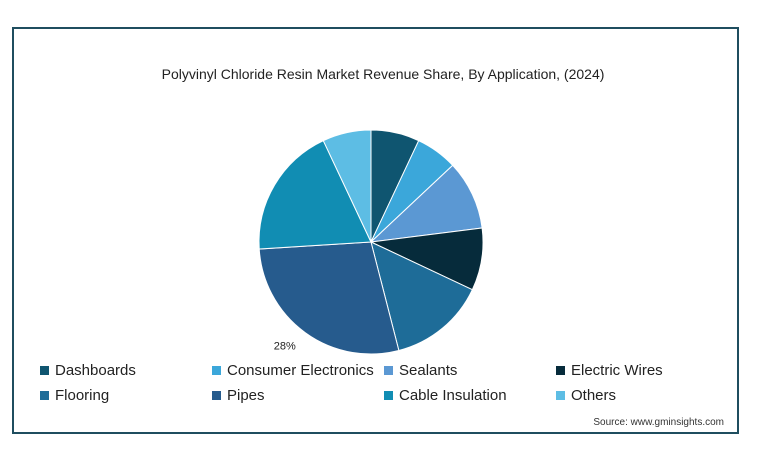  I want to click on legend-label: Dashboards, so click(95, 370).